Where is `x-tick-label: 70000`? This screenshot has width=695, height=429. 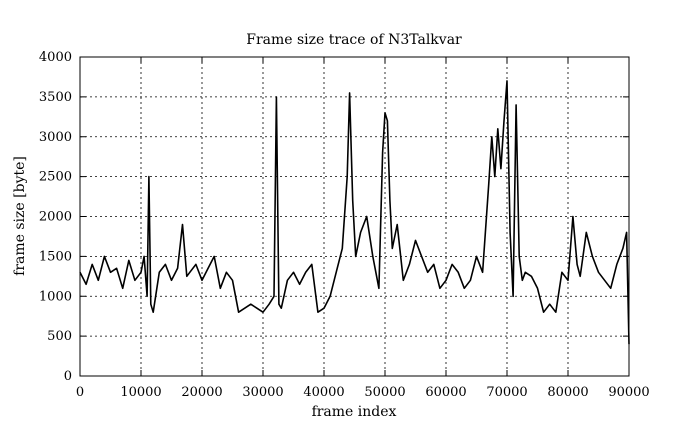
x-tick-label: 70000 is located at coordinates (506, 392).